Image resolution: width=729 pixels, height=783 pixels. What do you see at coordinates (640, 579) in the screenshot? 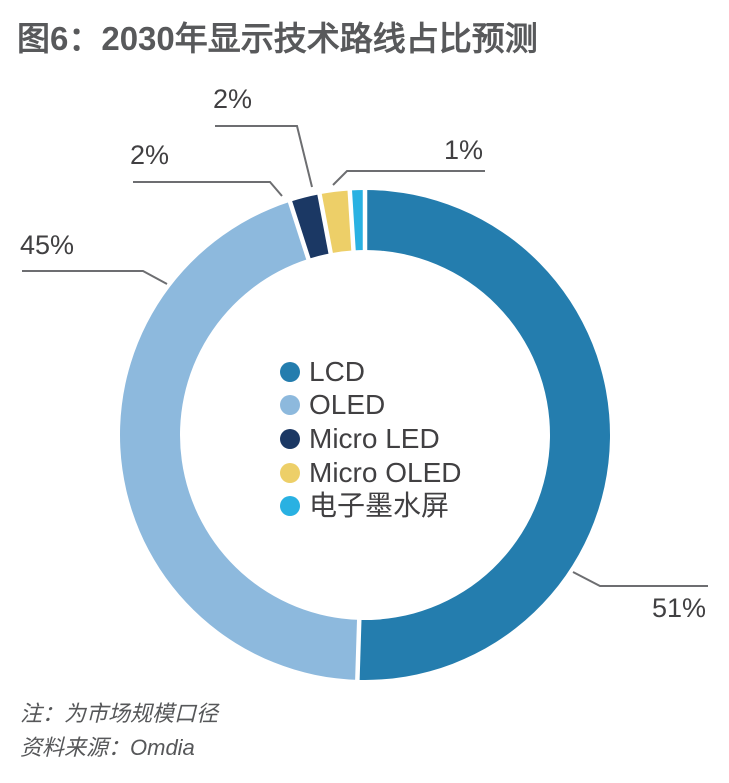
I see `leader-line-lcd` at bounding box center [640, 579].